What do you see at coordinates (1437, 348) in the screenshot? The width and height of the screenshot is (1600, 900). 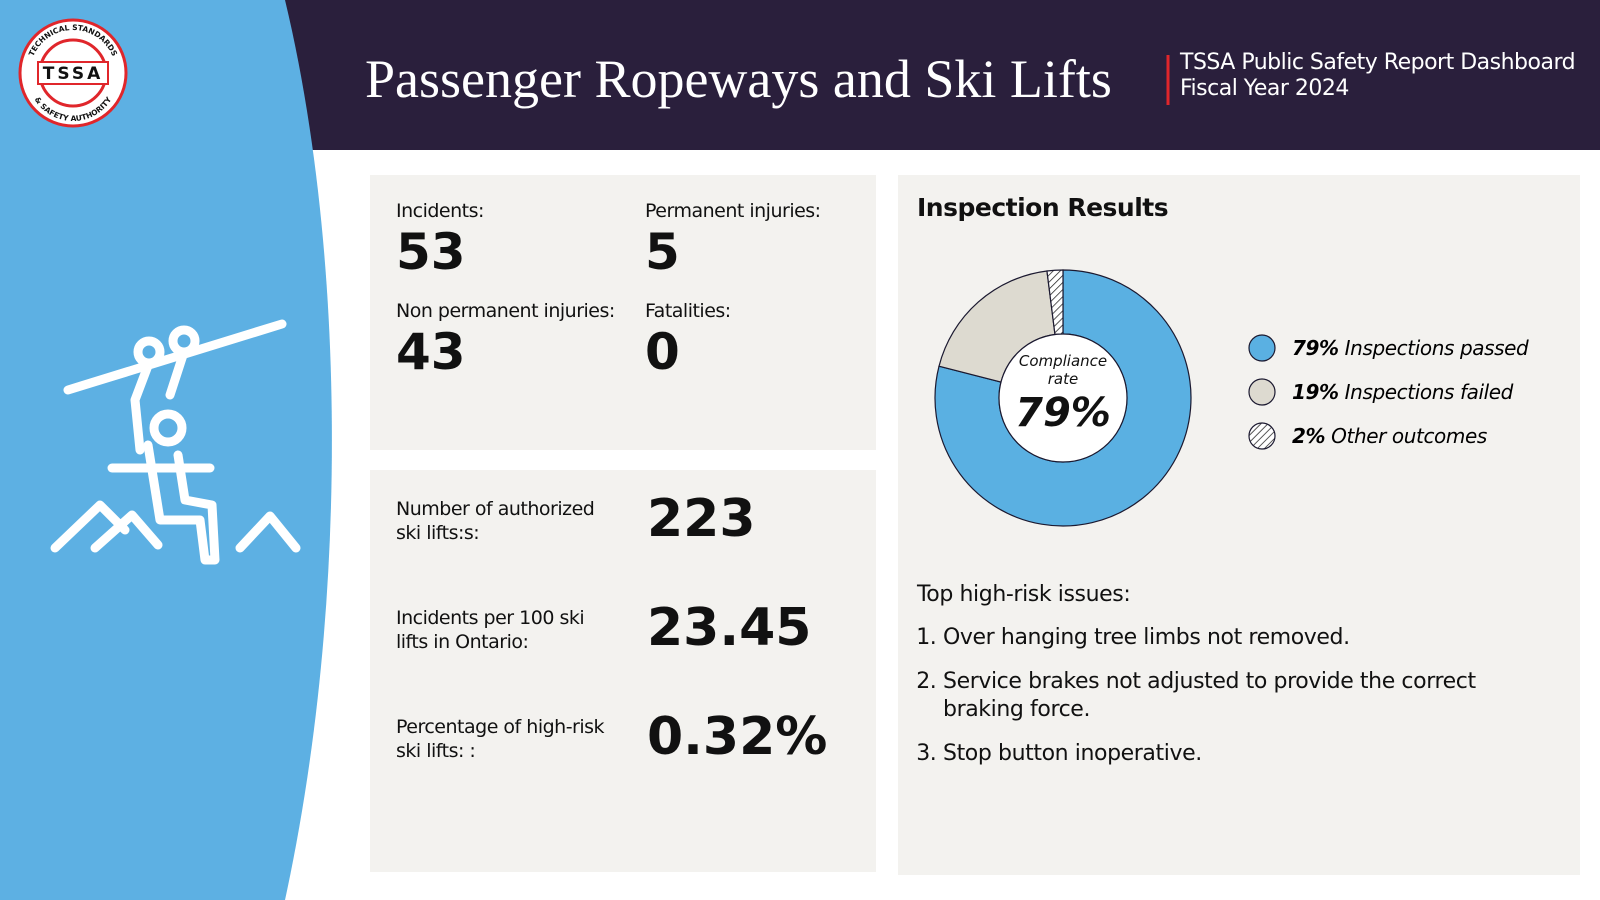 I see `legend-label: Inspections passed` at bounding box center [1437, 348].